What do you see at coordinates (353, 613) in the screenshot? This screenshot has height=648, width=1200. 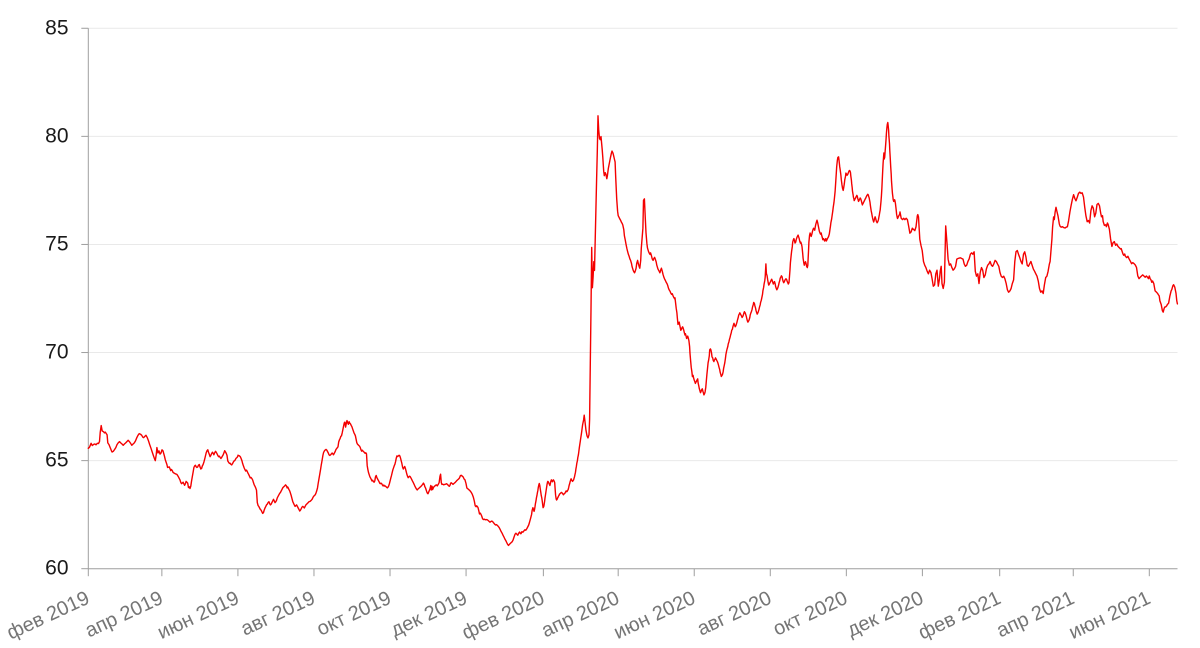 I see `svg-text: окт 2019` at bounding box center [353, 613].